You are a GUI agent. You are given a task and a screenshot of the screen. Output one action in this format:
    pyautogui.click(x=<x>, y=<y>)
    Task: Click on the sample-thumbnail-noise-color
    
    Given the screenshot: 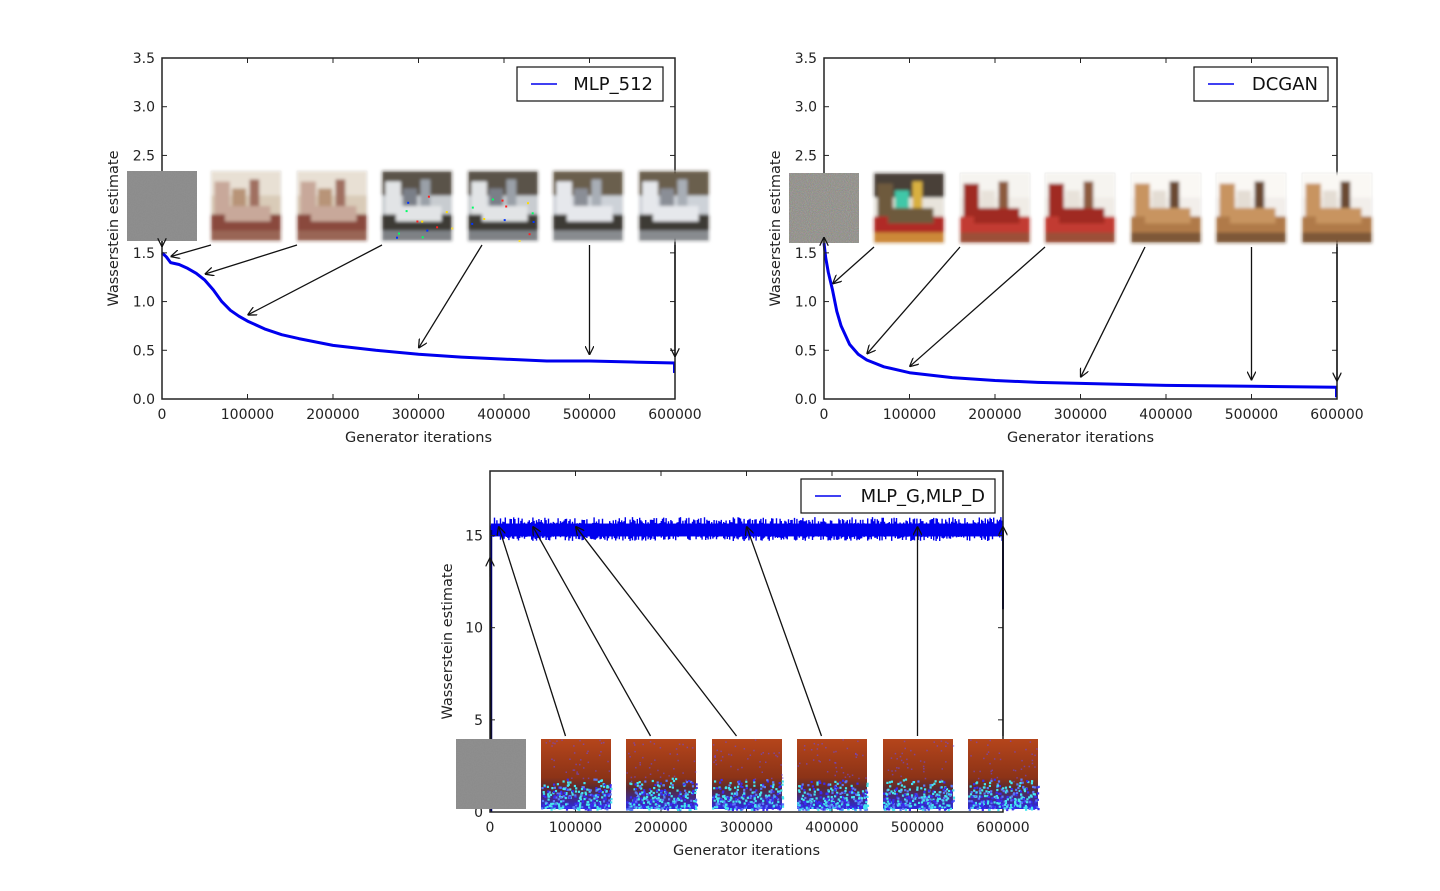 What is the action you would take?
    pyautogui.click(x=824, y=208)
    